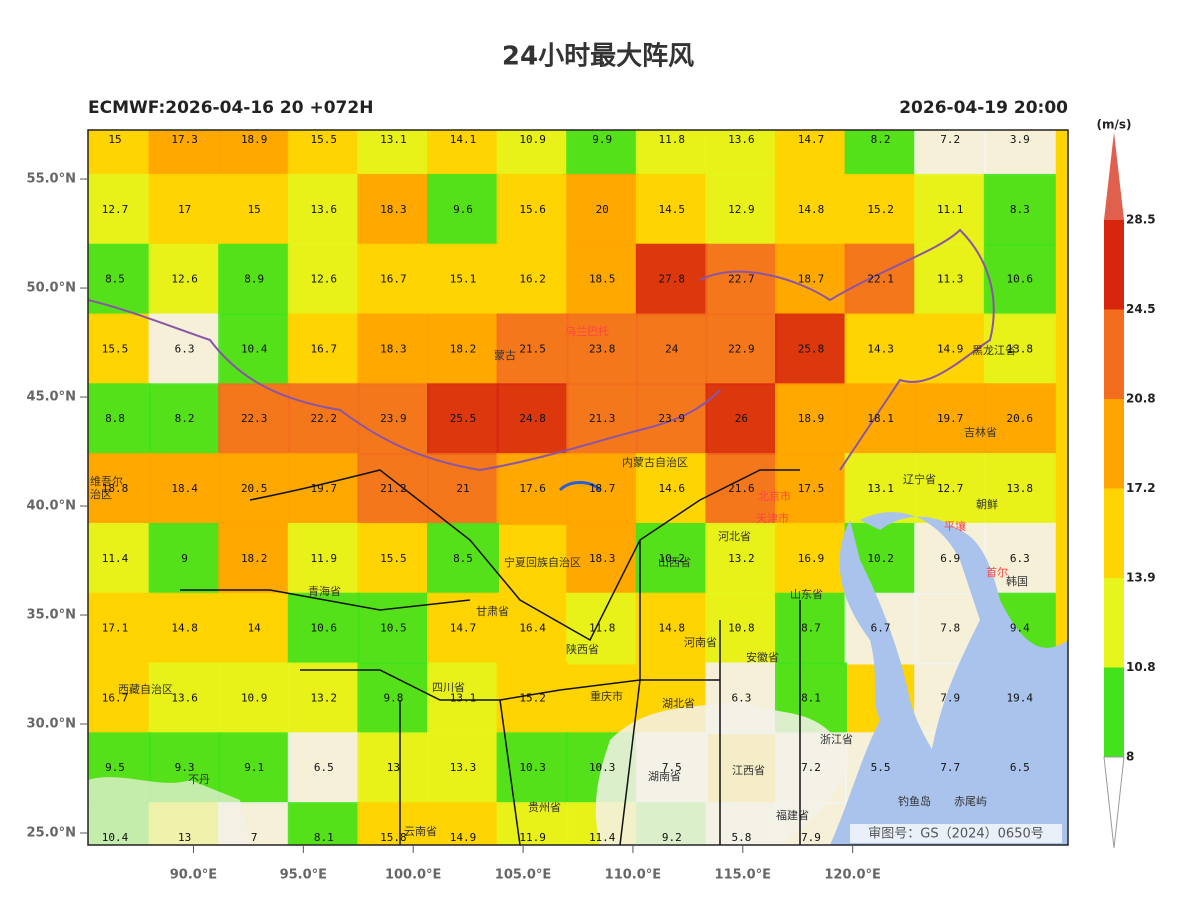 The image size is (1201, 904). What do you see at coordinates (115, 767) in the screenshot?
I see `value-label: 9.5` at bounding box center [115, 767].